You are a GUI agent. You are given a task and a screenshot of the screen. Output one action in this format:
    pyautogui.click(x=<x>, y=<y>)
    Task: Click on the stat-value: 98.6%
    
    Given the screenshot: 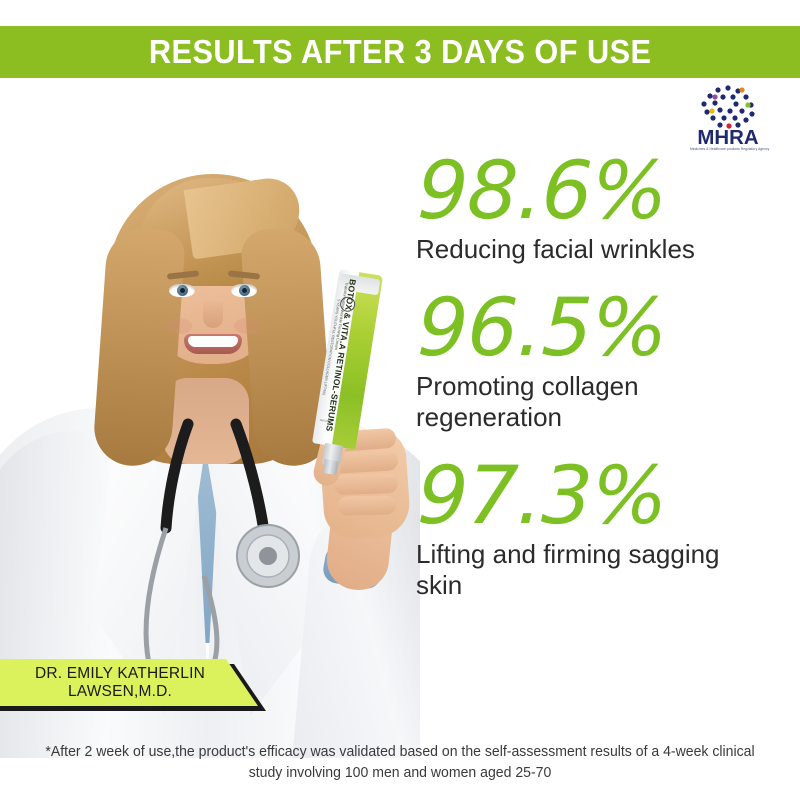 What is the action you would take?
    pyautogui.click(x=542, y=190)
    